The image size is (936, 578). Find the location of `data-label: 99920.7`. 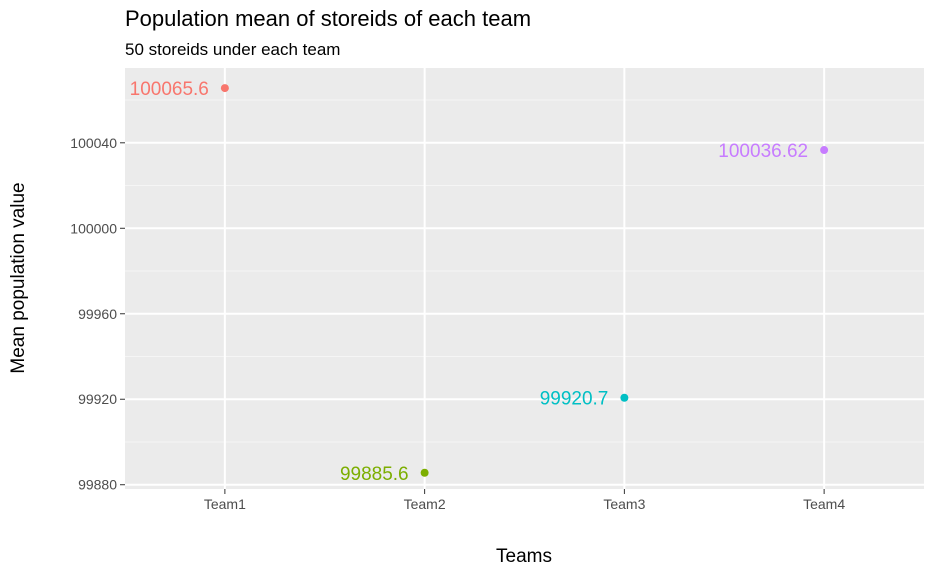

data-label: 99920.7 is located at coordinates (574, 399).